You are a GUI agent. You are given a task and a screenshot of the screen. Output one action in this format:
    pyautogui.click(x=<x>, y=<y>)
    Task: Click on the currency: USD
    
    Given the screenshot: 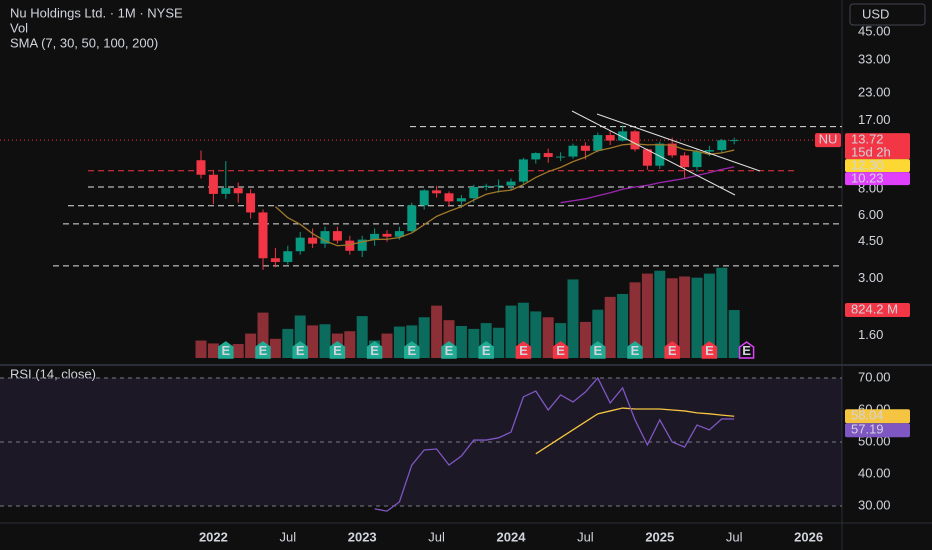 What is the action you would take?
    pyautogui.click(x=875, y=13)
    